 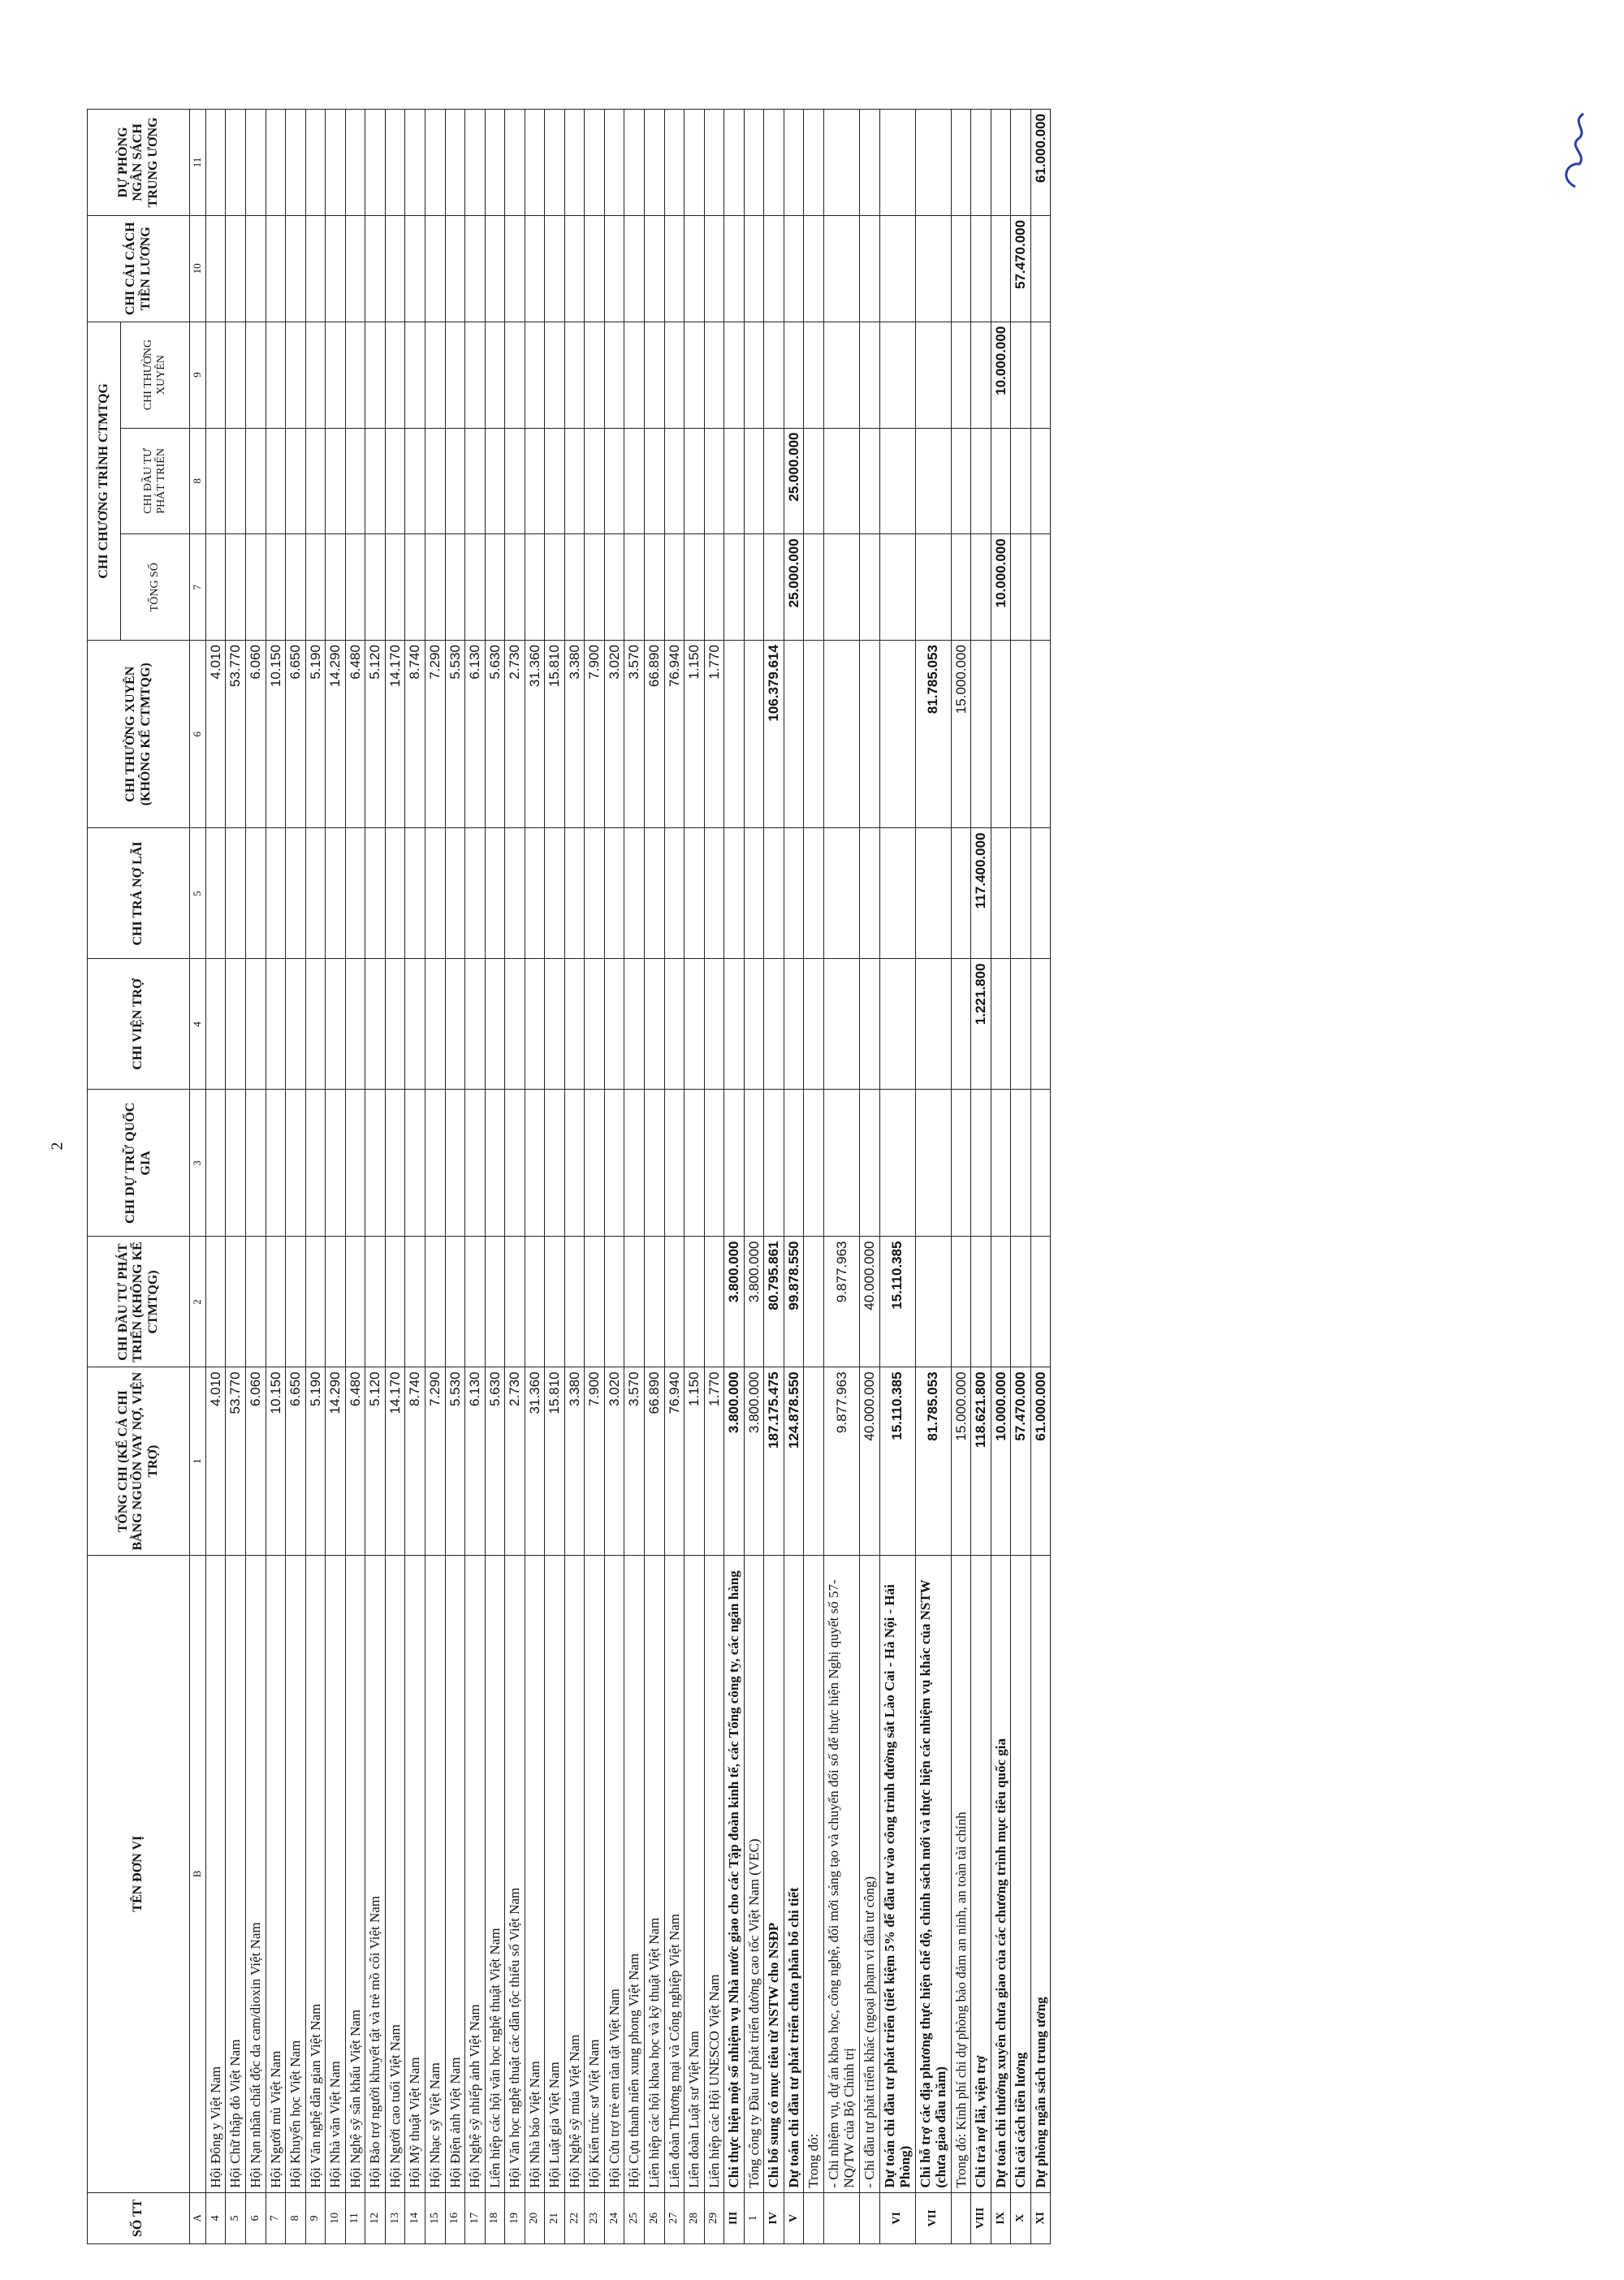 I want to click on table-row: 15 Hội Nhạc sỹ Việt Nam 7.290 7.290, so click(x=435, y=1176).